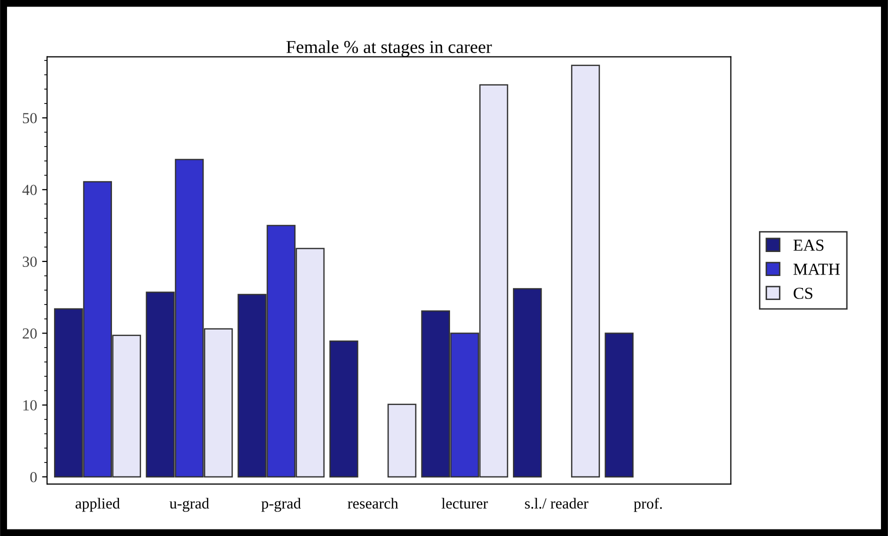 Image resolution: width=888 pixels, height=536 pixels. Describe the element at coordinates (98, 505) in the screenshot. I see `x-tick-label: applied` at that location.